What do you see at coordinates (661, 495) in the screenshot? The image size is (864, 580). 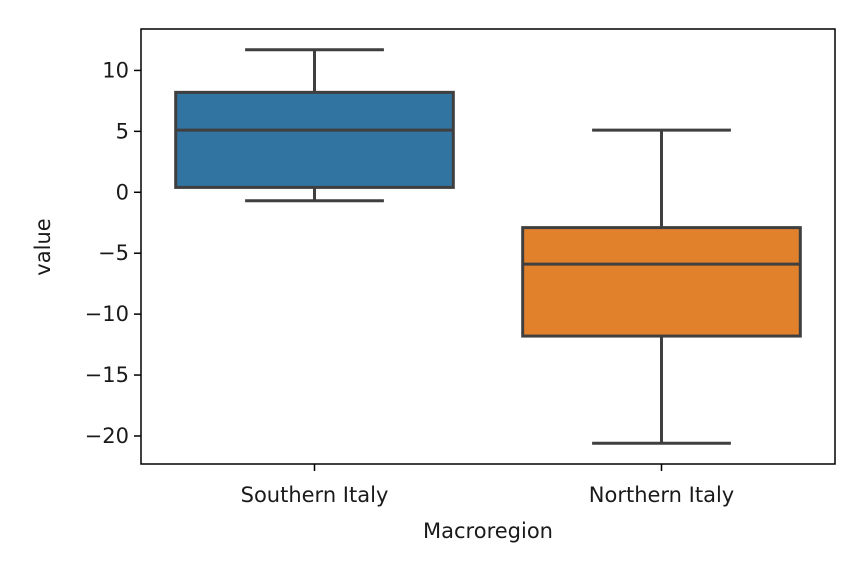 I see `x-tick-label: Northern Italy` at bounding box center [661, 495].